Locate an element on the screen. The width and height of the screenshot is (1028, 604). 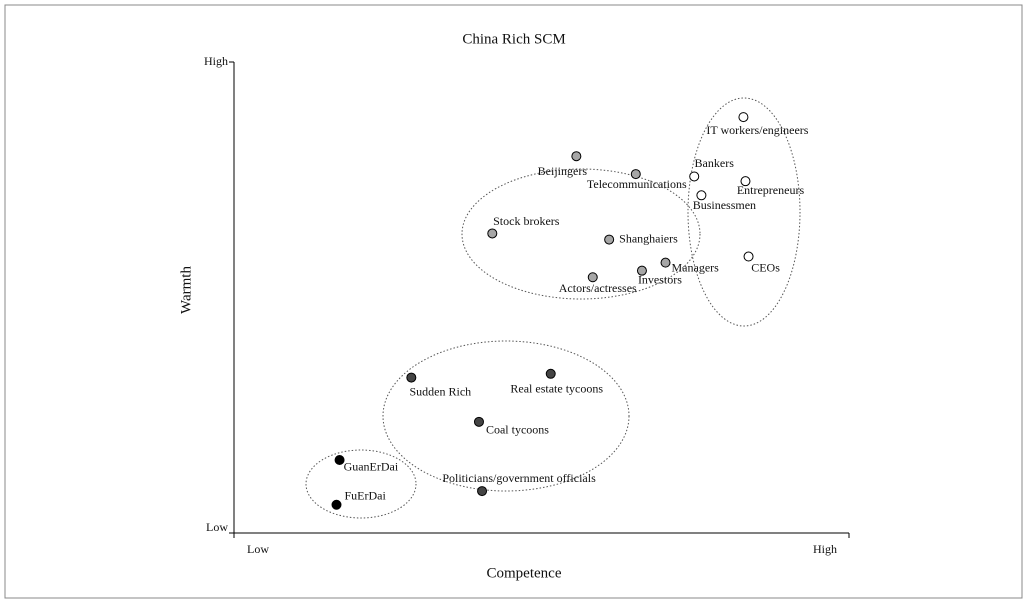
x-tick-label: High is located at coordinates (825, 549).